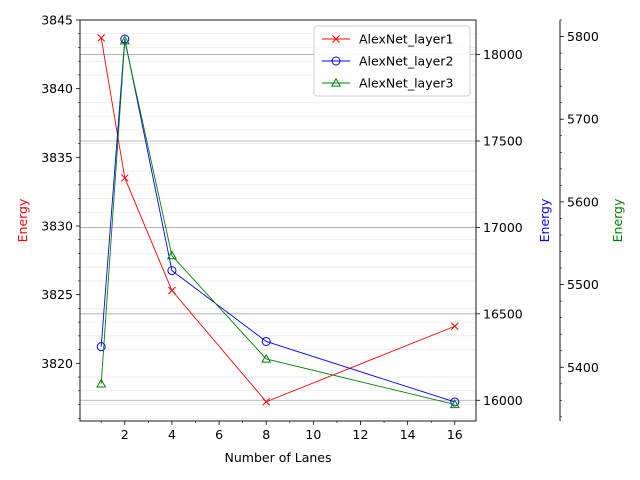 This screenshot has height=480, width=640. I want to click on right2-tick-label: 5500, so click(583, 284).